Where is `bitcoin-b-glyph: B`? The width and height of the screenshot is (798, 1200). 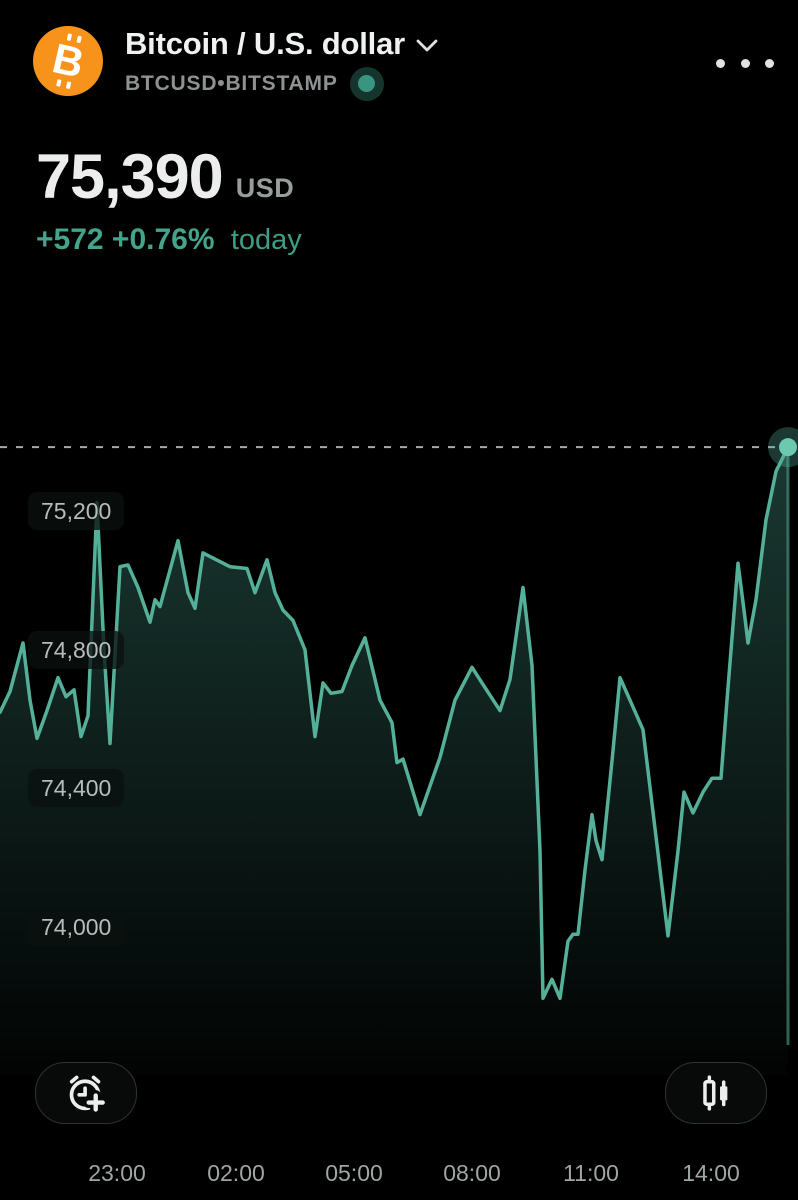 bitcoin-b-glyph: B is located at coordinates (68, 61).